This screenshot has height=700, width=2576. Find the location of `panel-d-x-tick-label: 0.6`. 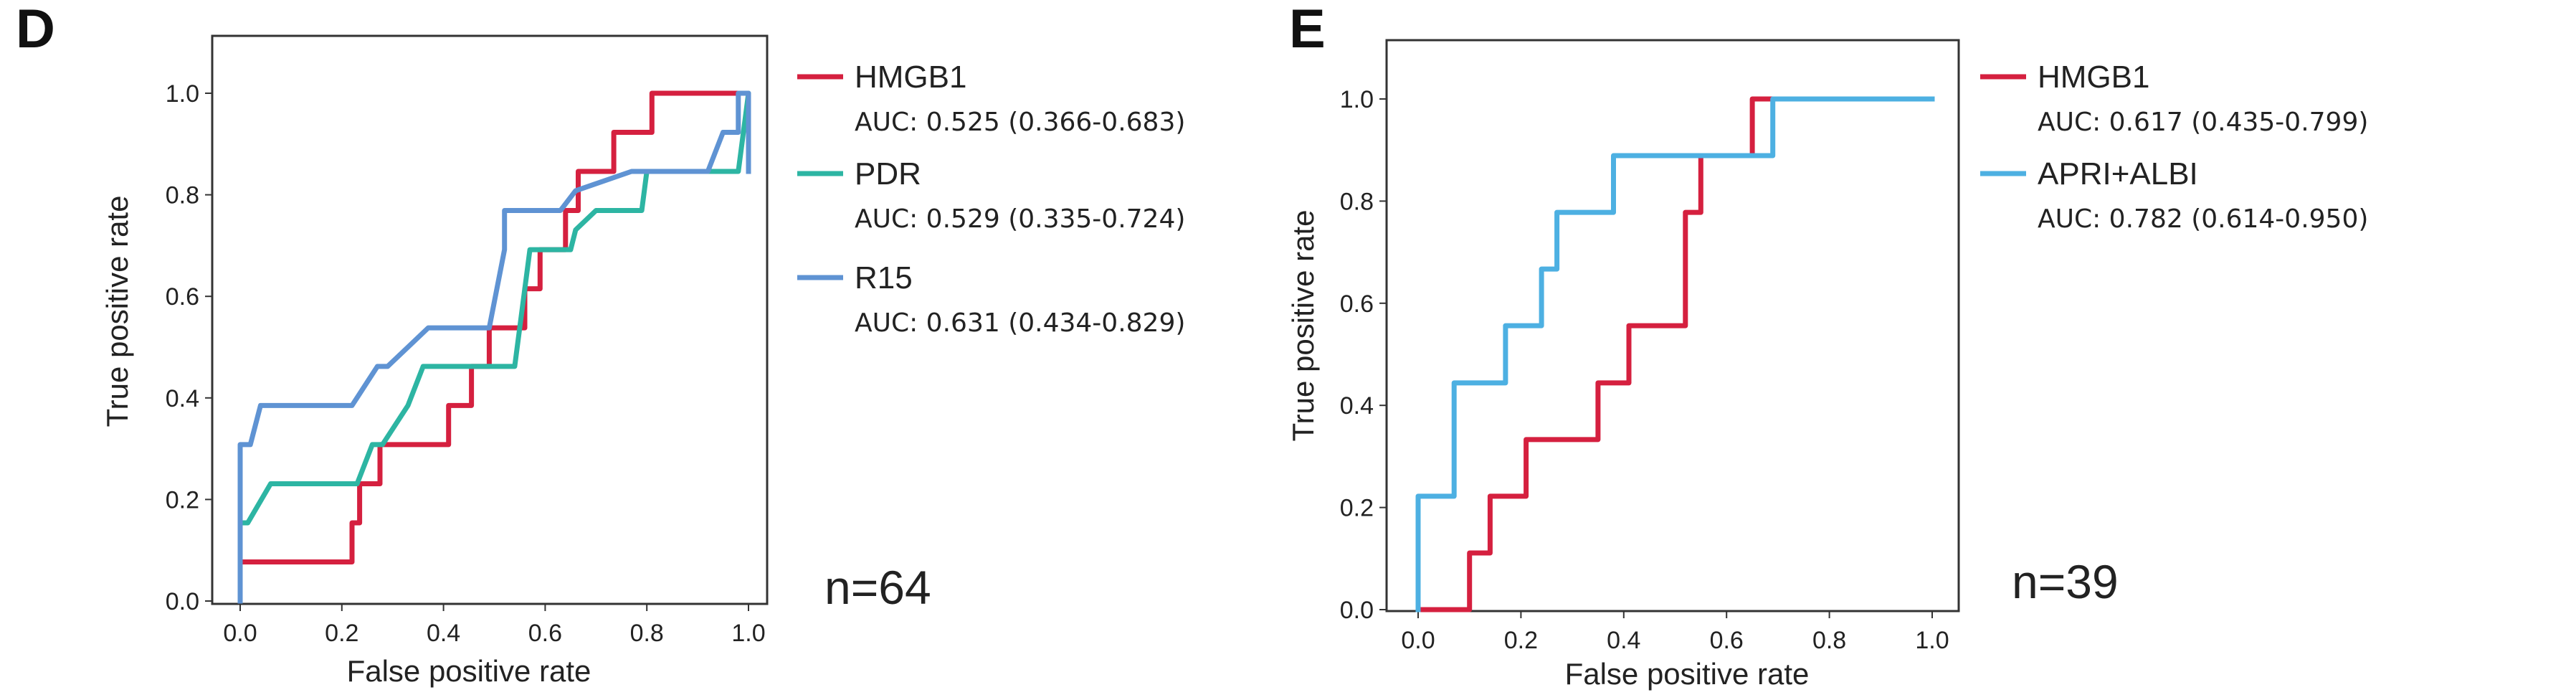

panel-d-x-tick-label: 0.6 is located at coordinates (545, 633).